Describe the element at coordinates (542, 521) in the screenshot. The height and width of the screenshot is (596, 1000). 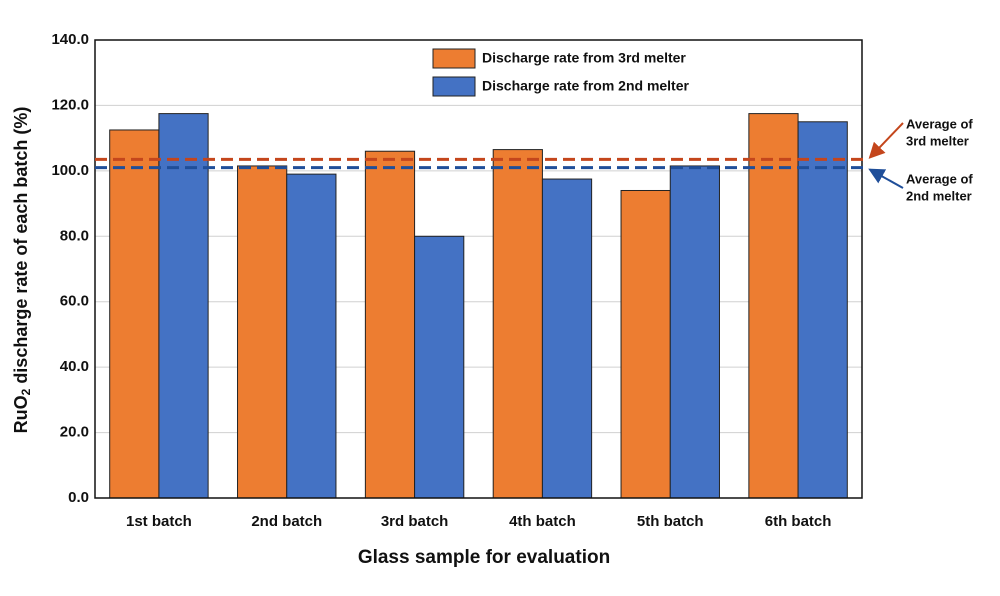
I see `x-tick-label: 4th batch` at that location.